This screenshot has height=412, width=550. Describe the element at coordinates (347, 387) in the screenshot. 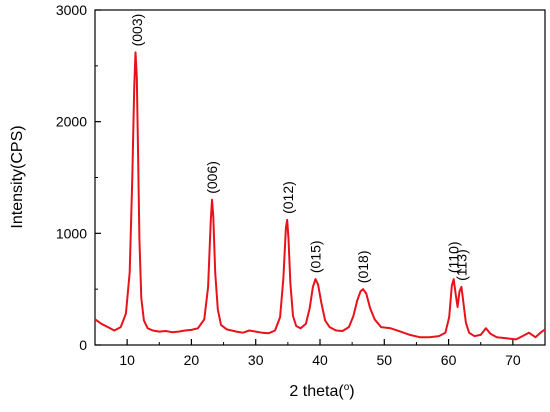

I see `x-axis-title-superscript: o` at that location.